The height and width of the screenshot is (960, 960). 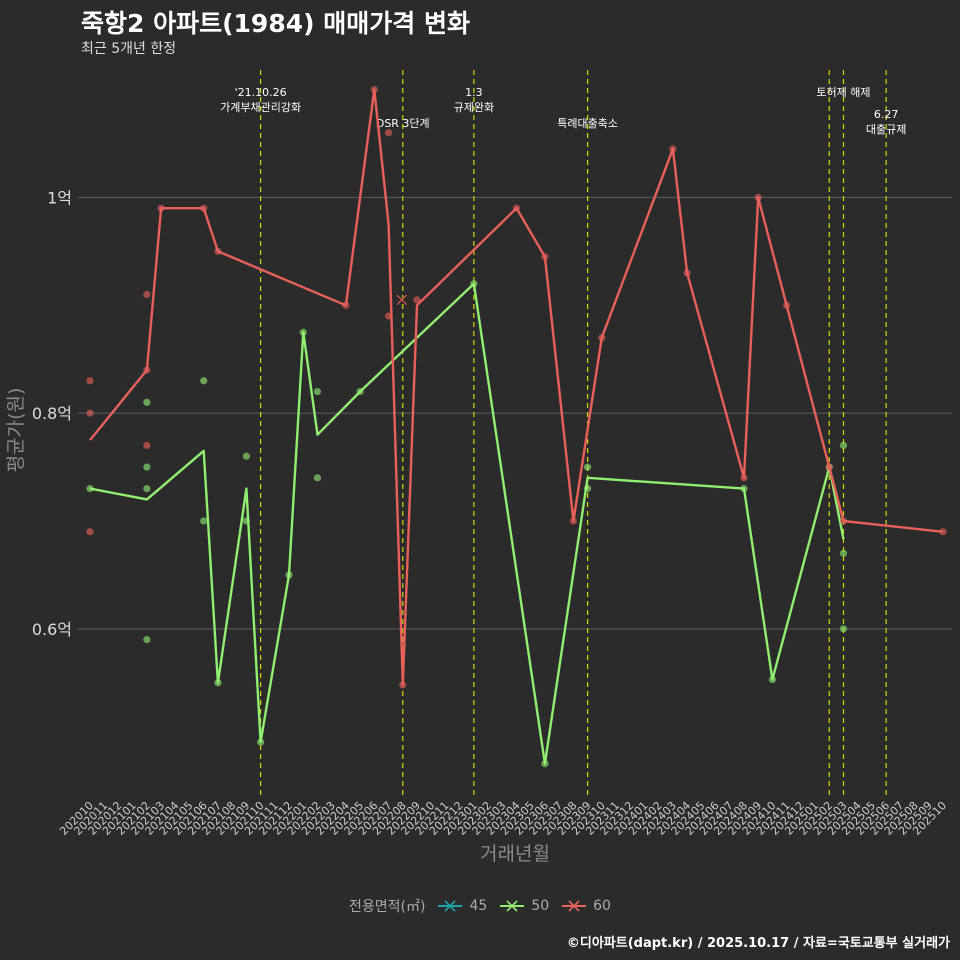 I want to click on chart-title: 죽항2 아파트(1984) 매매가격 변화, so click(x=275, y=23).